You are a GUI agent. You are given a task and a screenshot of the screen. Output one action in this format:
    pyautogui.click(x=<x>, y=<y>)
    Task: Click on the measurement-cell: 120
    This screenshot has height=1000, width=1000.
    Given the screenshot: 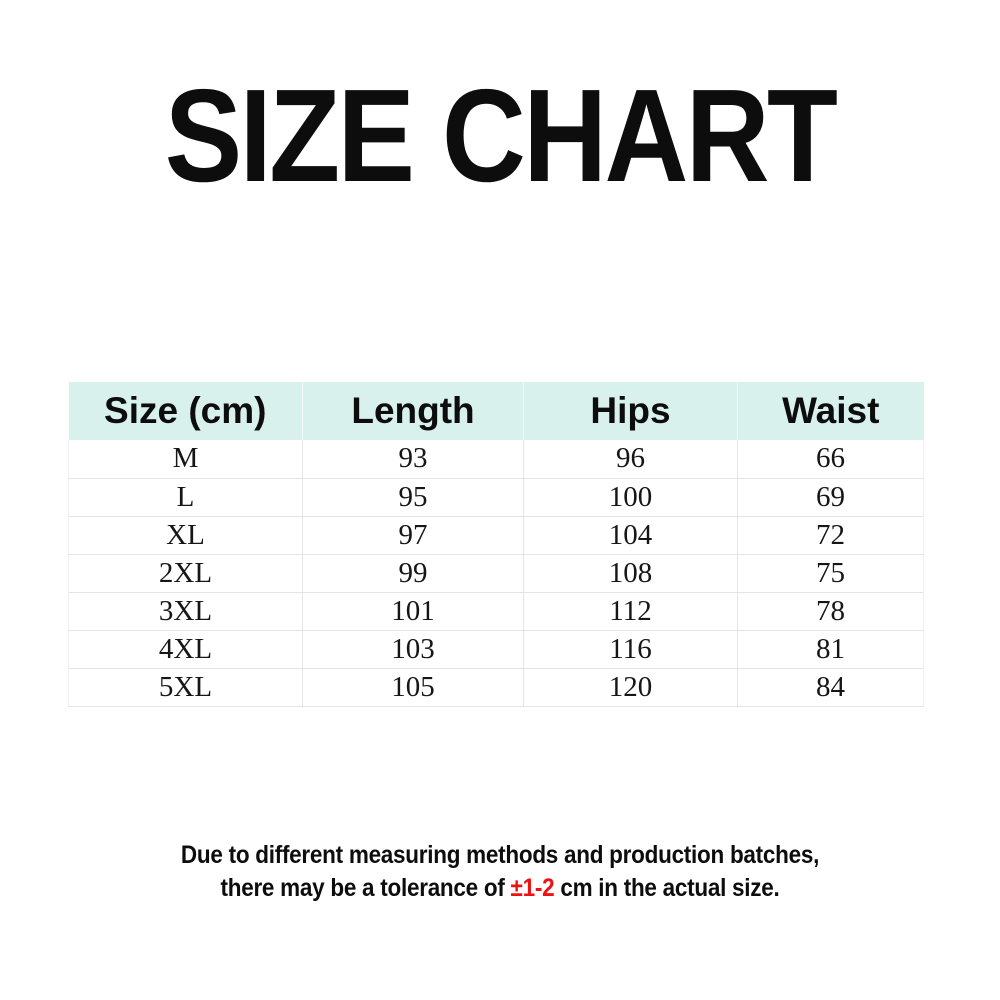 What is the action you would take?
    pyautogui.click(x=630, y=687)
    